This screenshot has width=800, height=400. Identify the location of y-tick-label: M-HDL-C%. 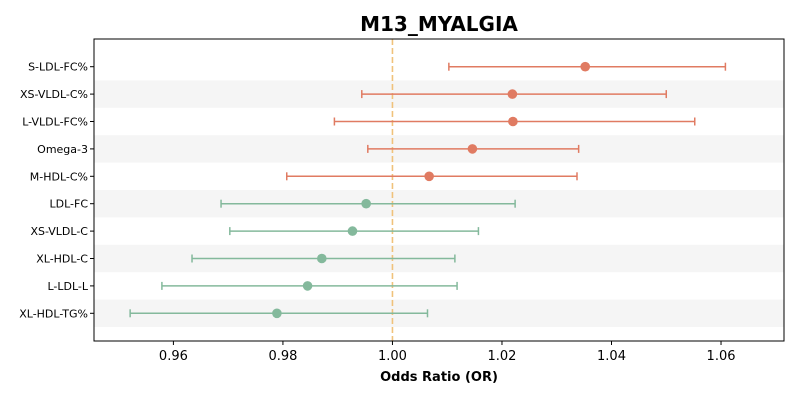
(59, 176).